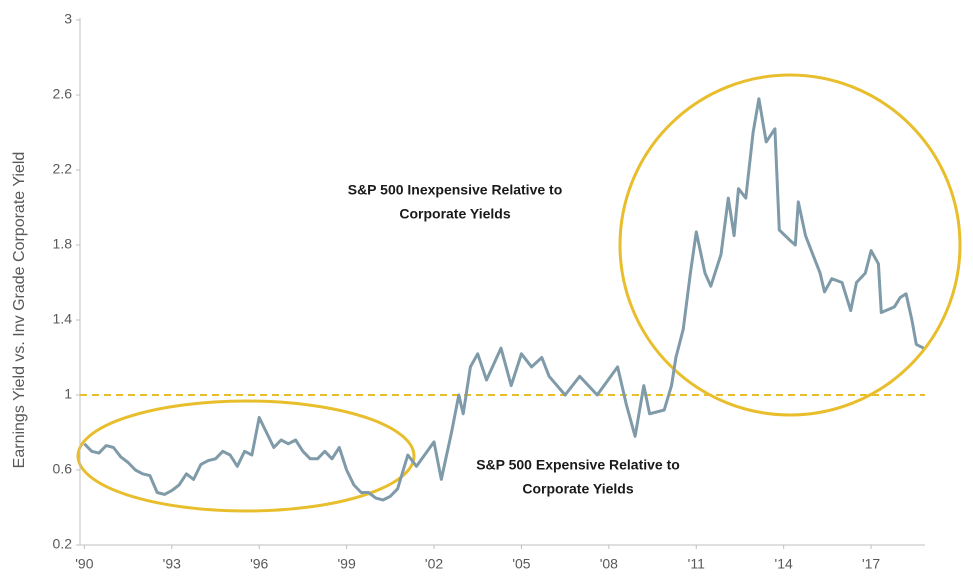 This screenshot has width=973, height=582. What do you see at coordinates (246, 456) in the screenshot?
I see `highlight-ellipse` at bounding box center [246, 456].